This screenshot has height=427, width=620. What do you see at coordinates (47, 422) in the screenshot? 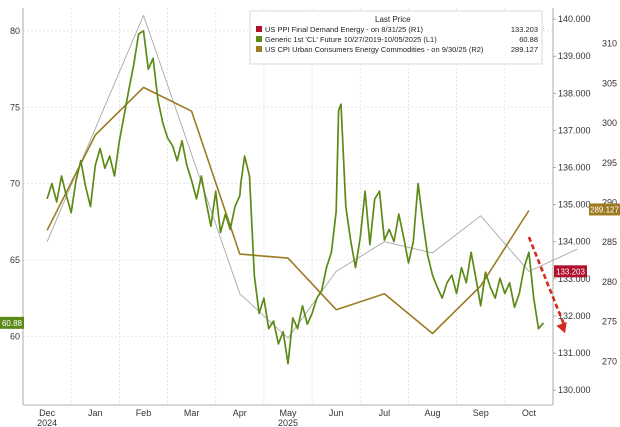
I see `x-year-label: 2024` at bounding box center [47, 422].